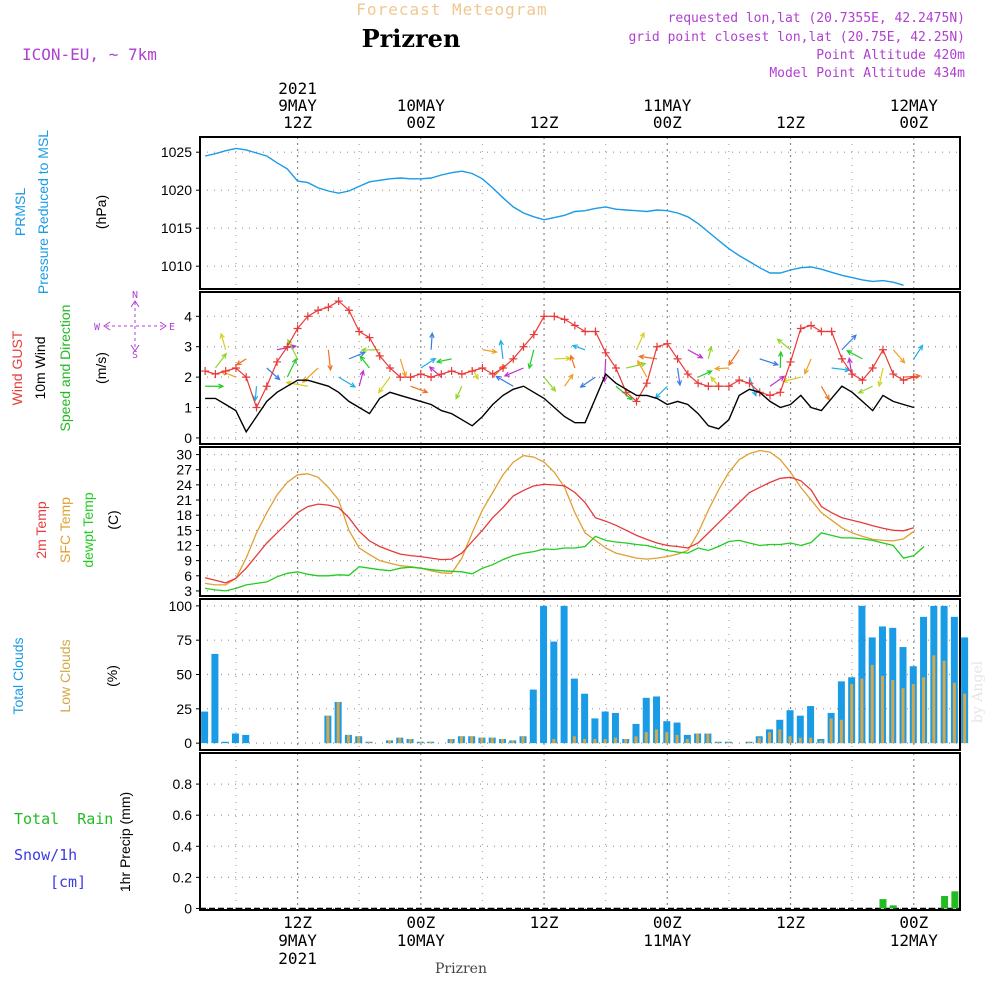 Image resolution: width=1000 pixels, height=1000 pixels. I want to click on top-time-label: 9MAY, so click(297, 105).